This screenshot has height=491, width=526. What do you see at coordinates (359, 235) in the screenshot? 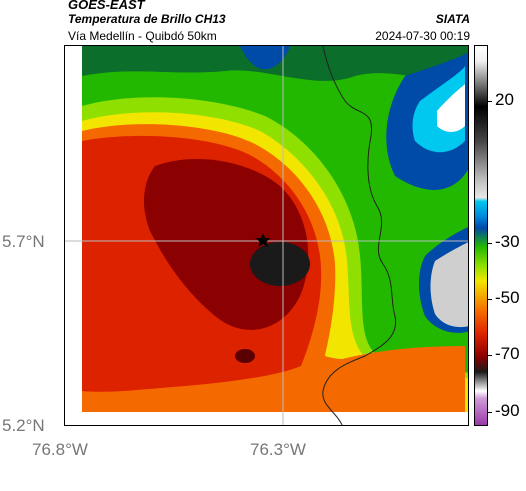
I see `boundary-line` at bounding box center [359, 235].